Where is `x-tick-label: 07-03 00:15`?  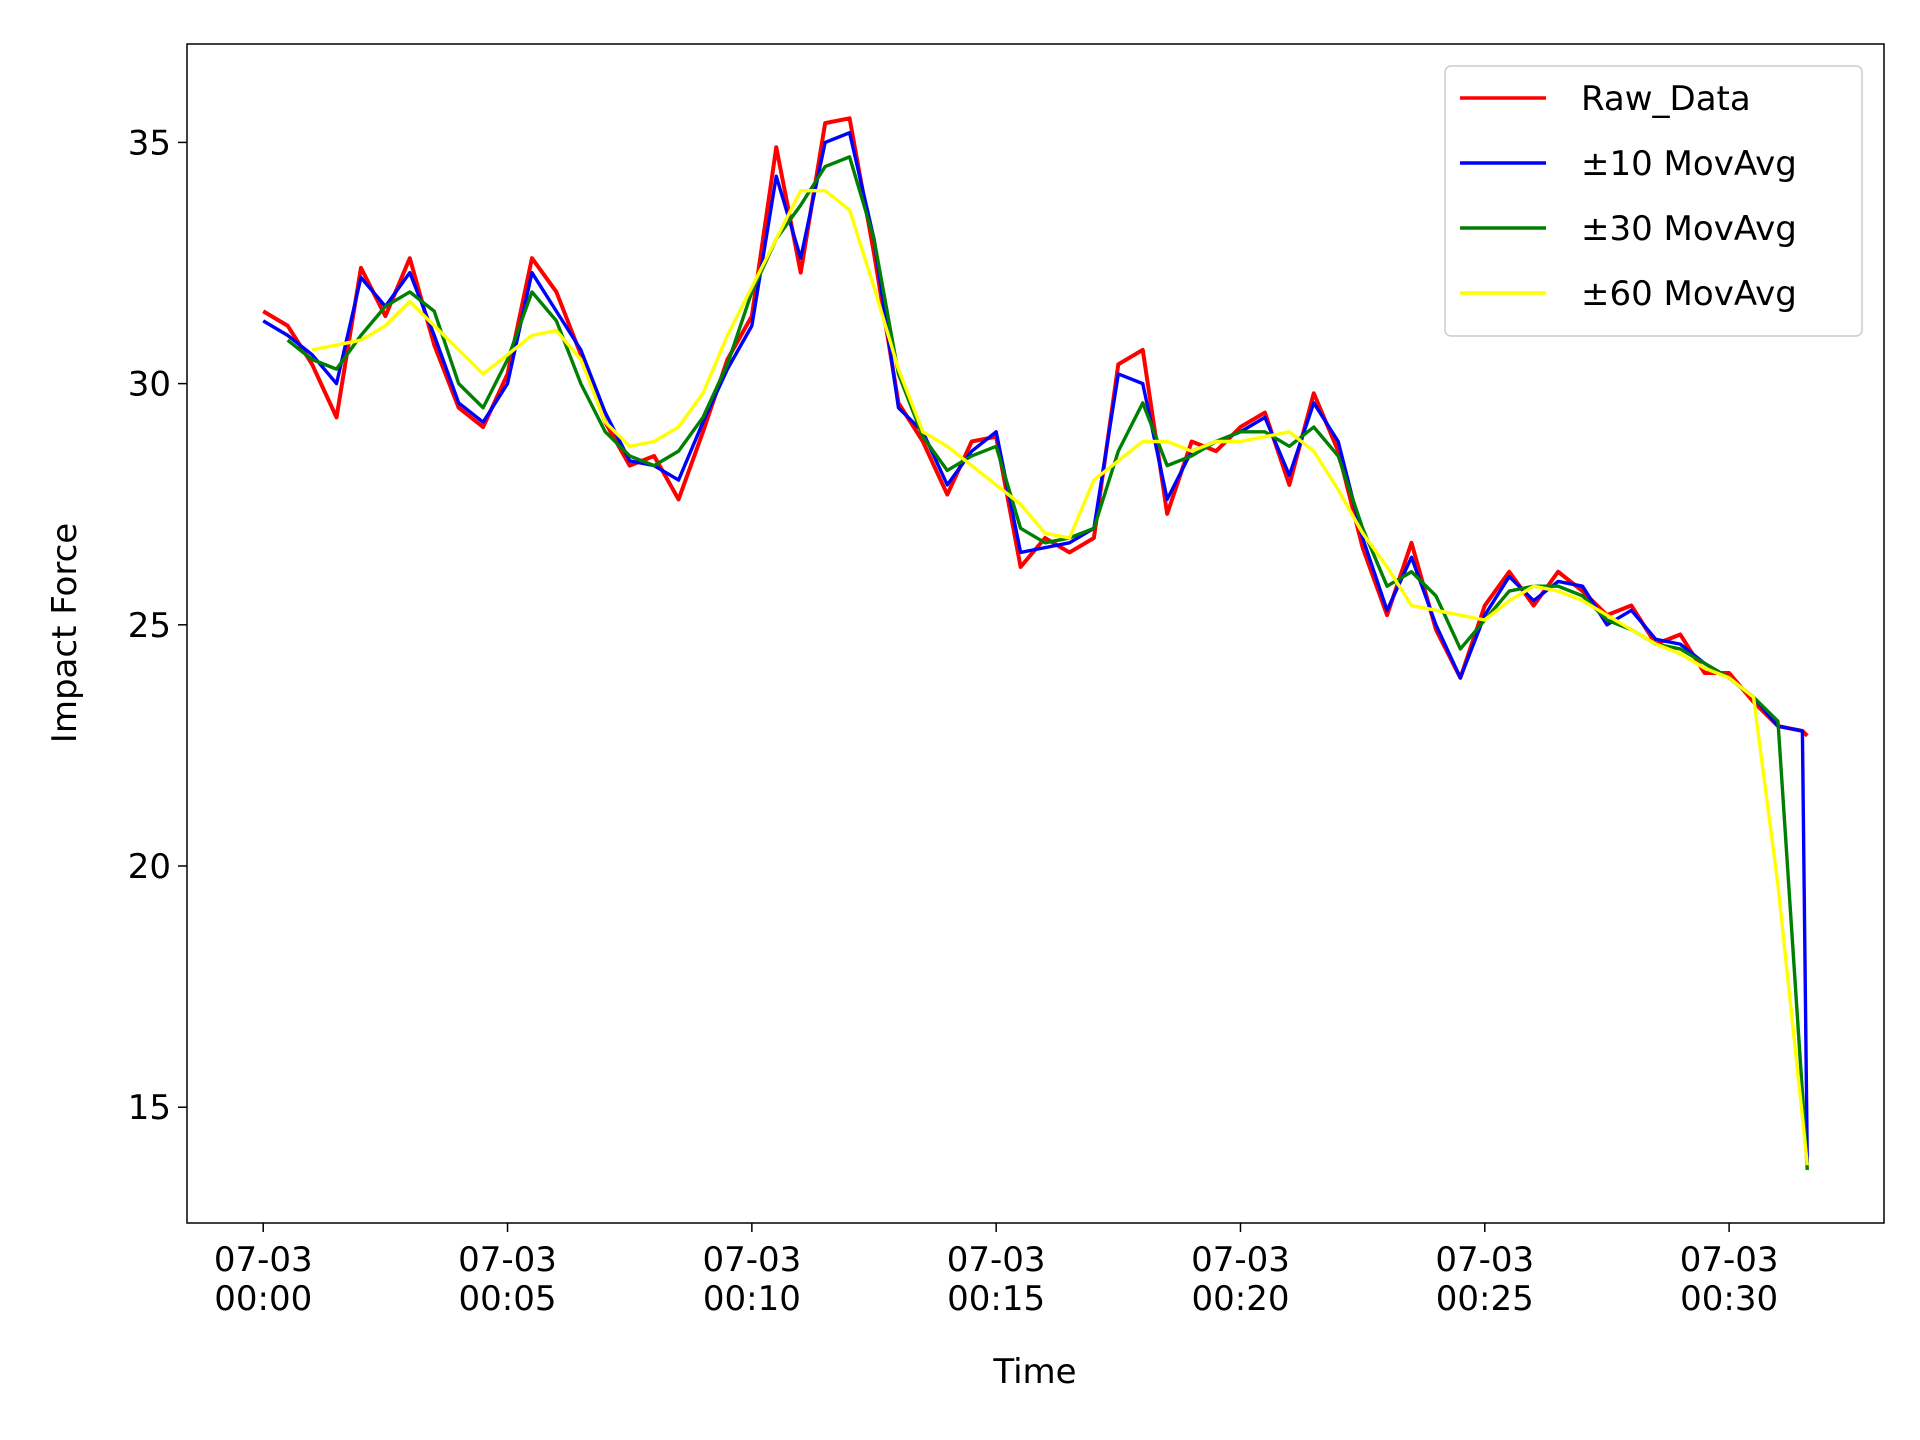 x-tick-label: 07-03 00:15 is located at coordinates (996, 1279).